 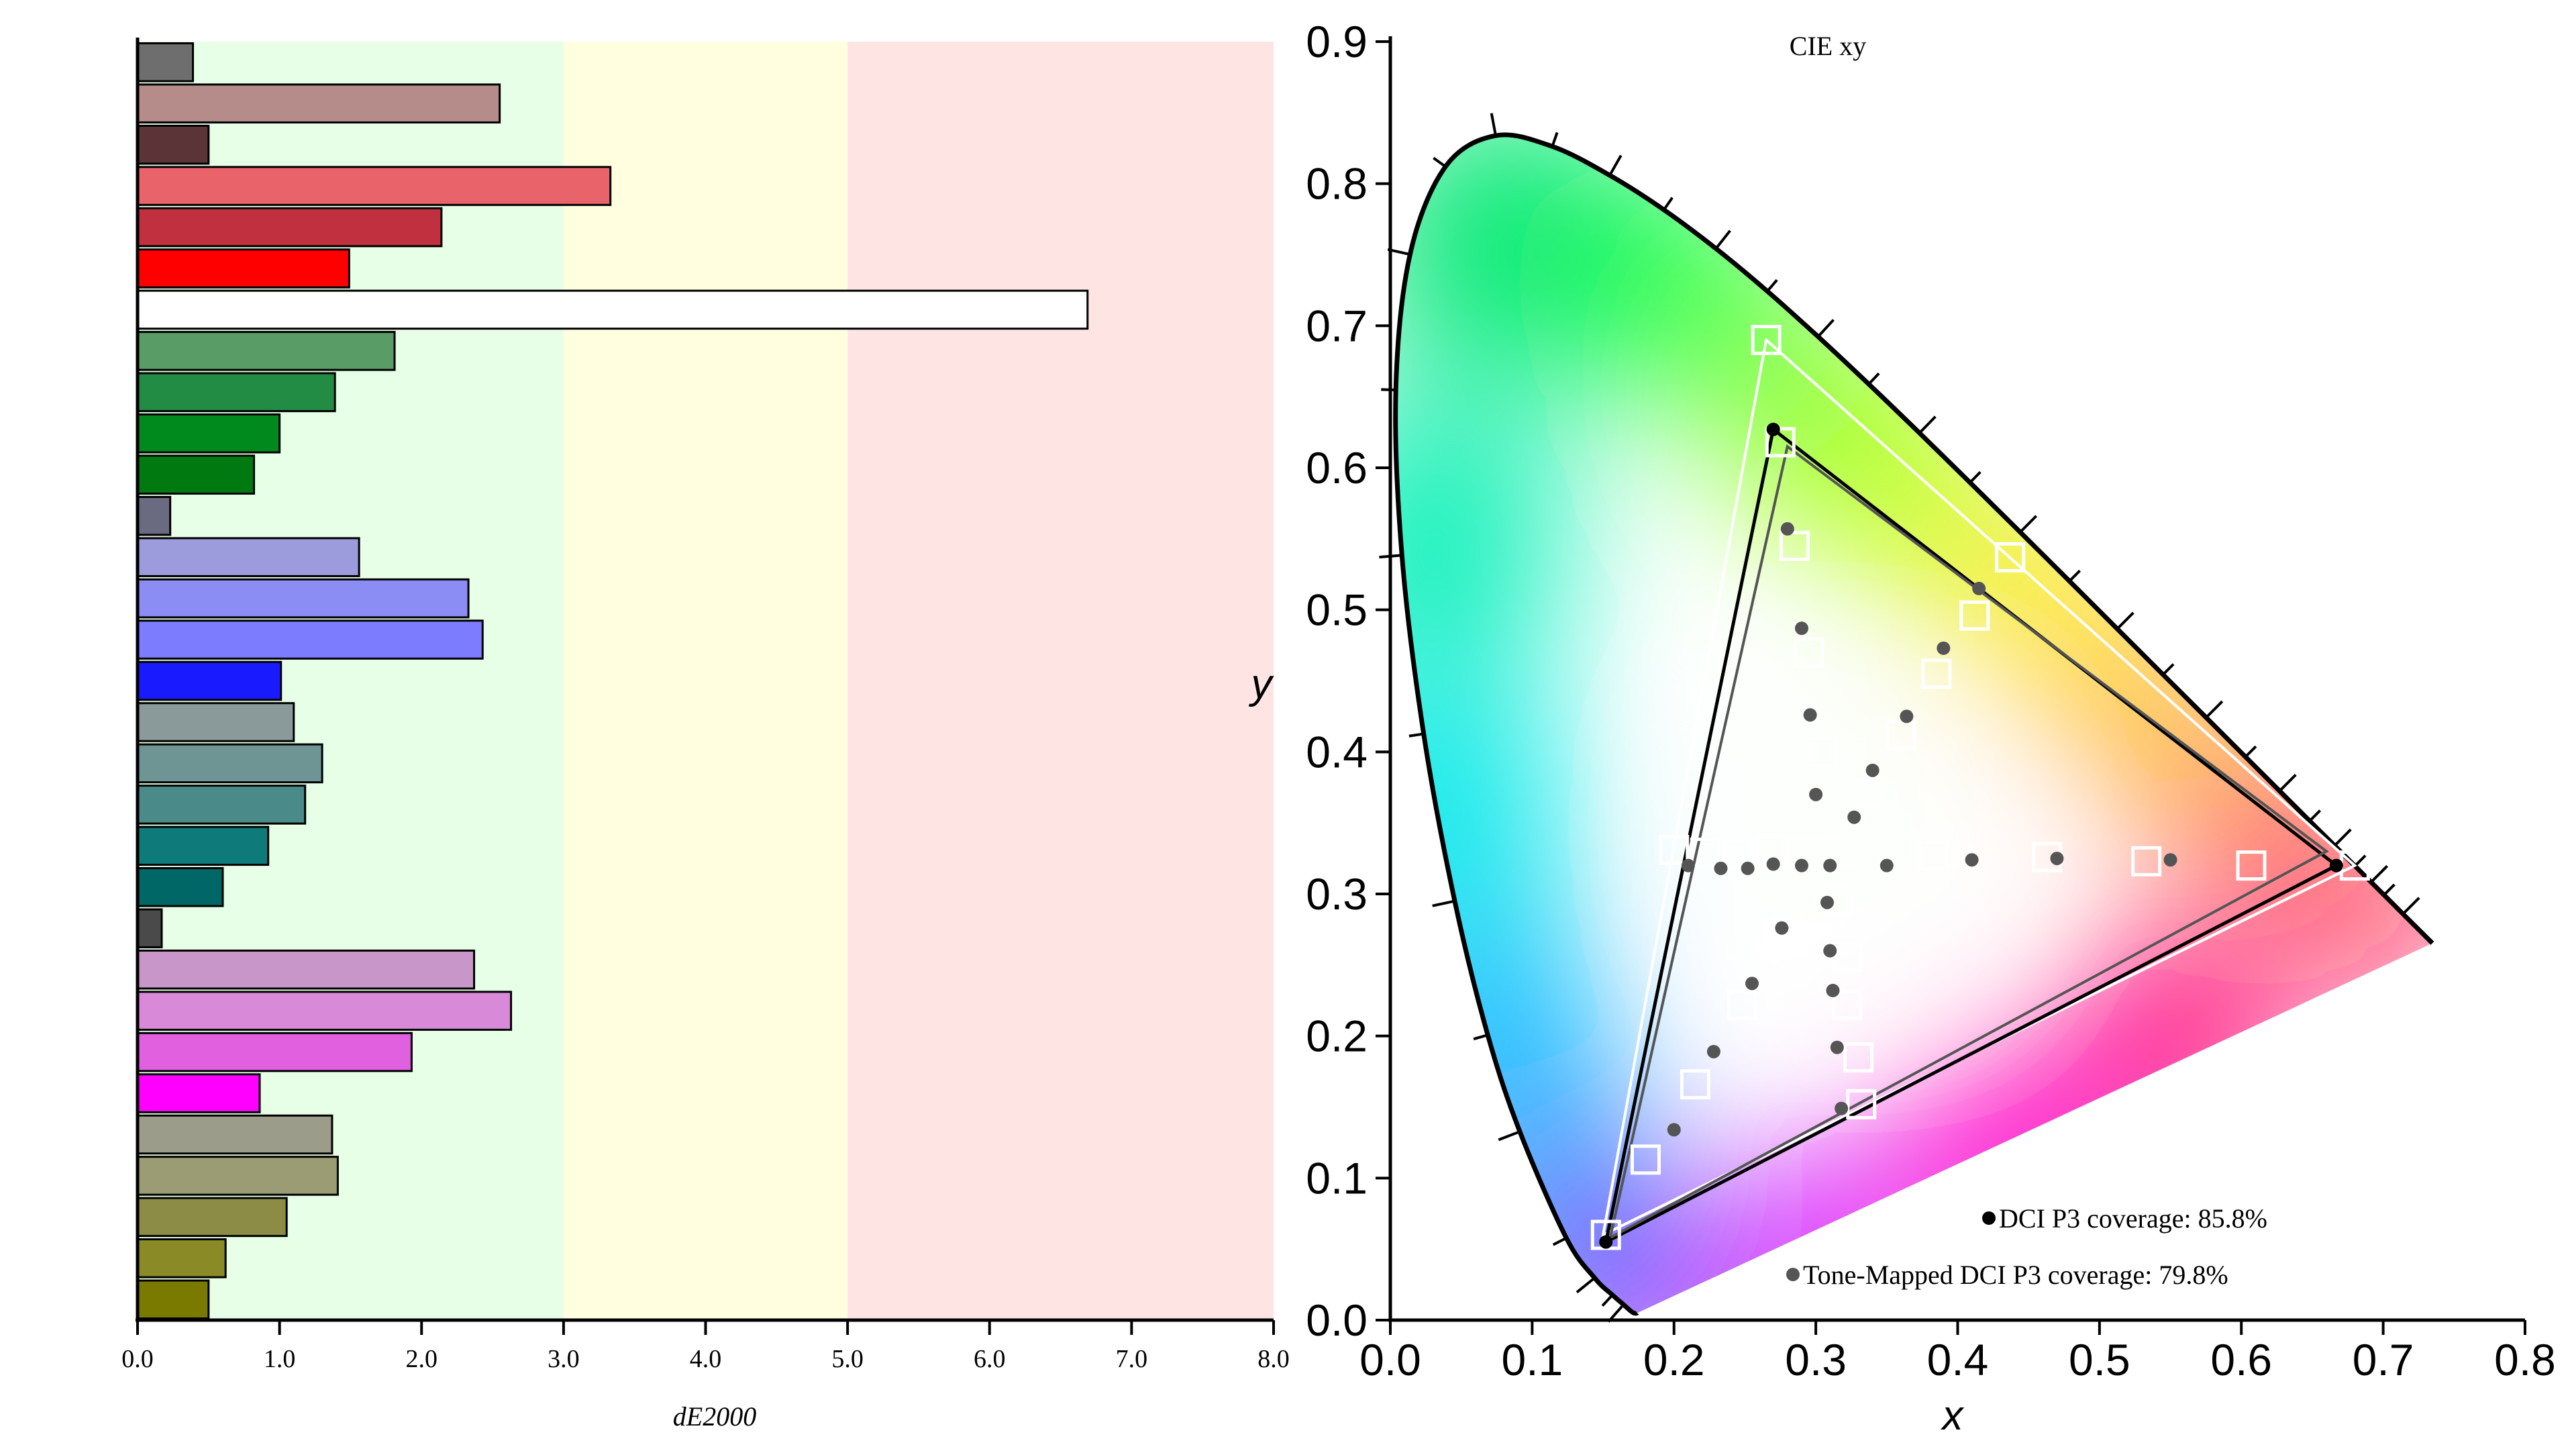 What do you see at coordinates (2124, 1218) in the screenshot?
I see `legend-item-dci-p3: DCI P3 coverage: 85.8%` at bounding box center [2124, 1218].